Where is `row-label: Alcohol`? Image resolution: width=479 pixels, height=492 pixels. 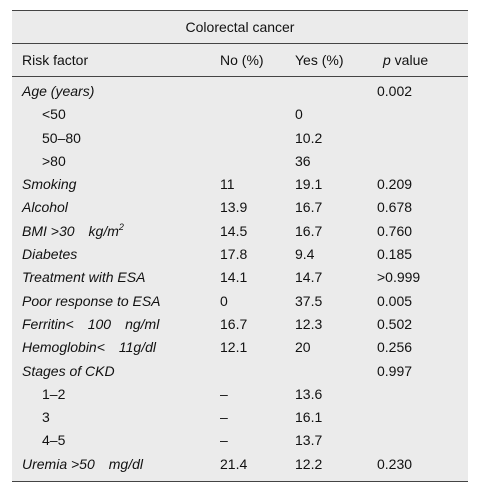
row-label: Alcohol is located at coordinates (45, 207).